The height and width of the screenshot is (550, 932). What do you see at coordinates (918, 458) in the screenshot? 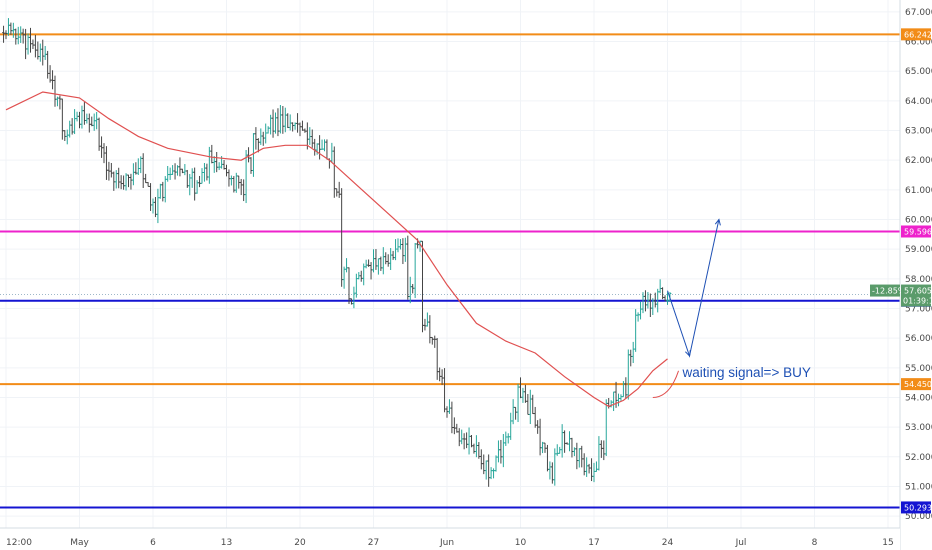
I see `price-tick-label: 52.000` at bounding box center [918, 458].